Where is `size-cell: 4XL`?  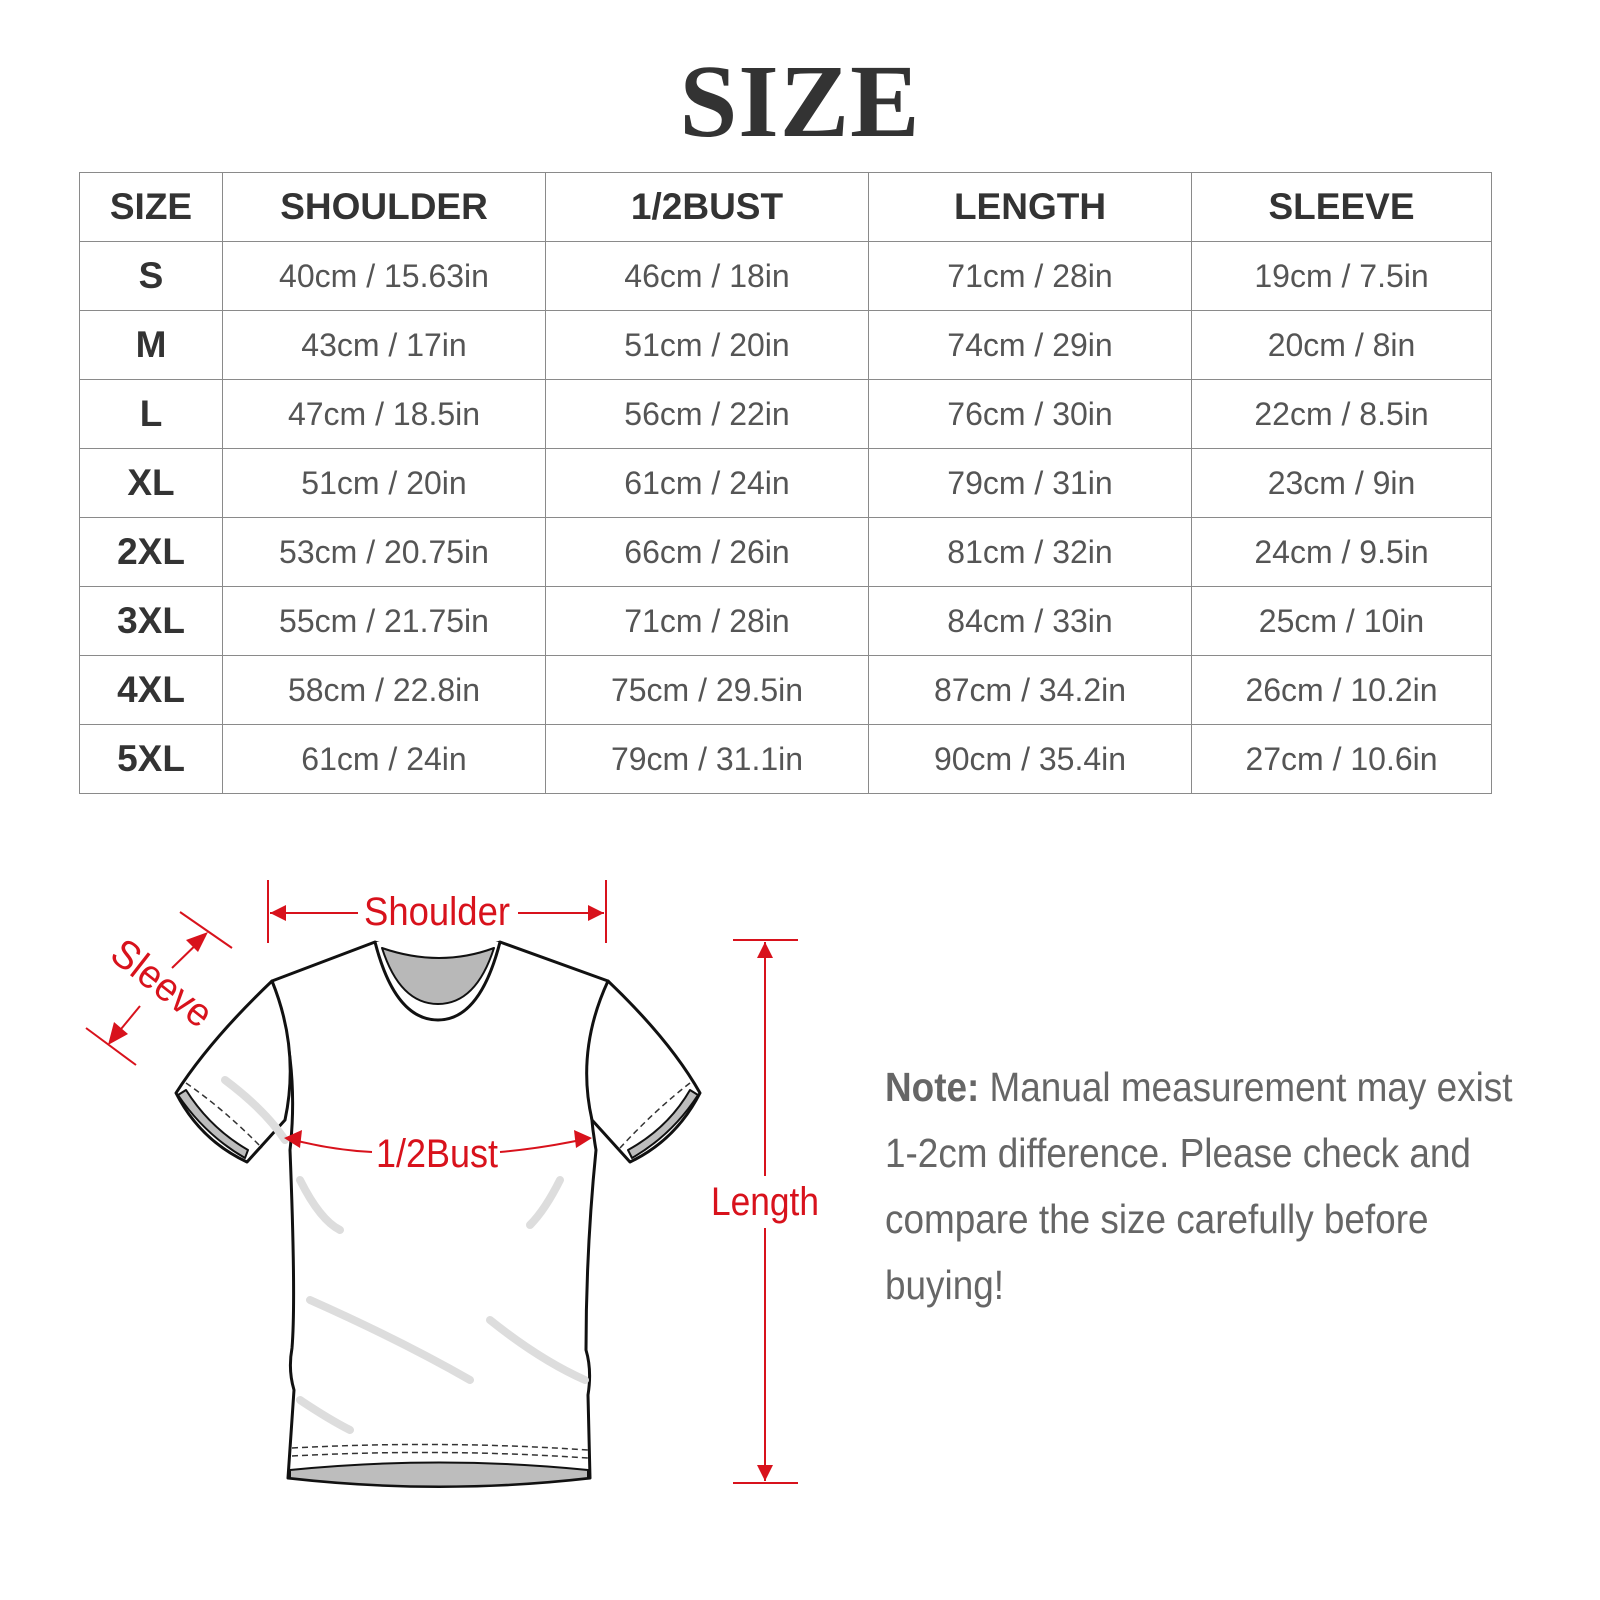 size-cell: 4XL is located at coordinates (151, 690).